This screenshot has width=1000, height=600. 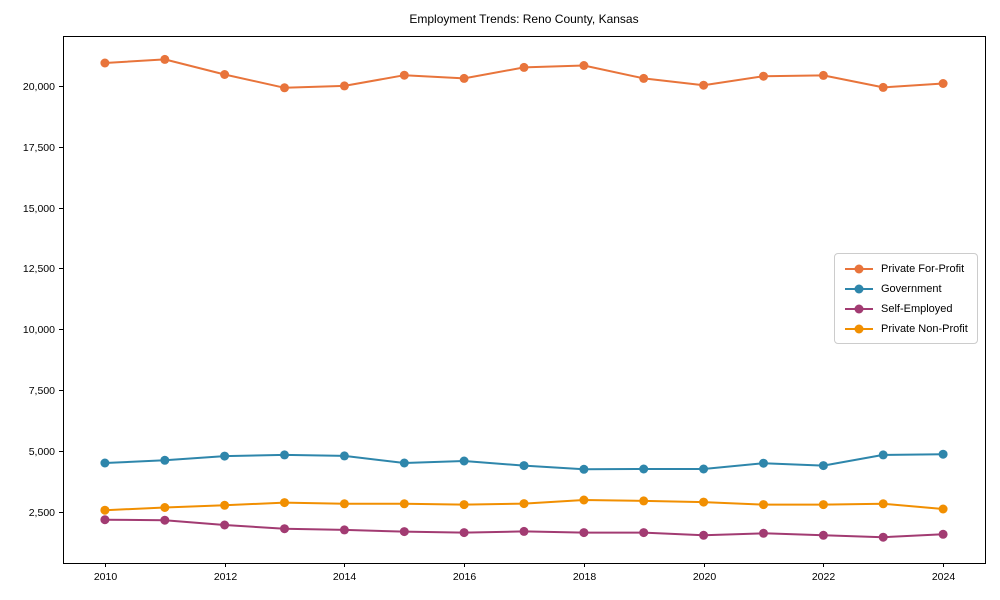 What do you see at coordinates (859, 328) in the screenshot?
I see `legend-marker-private-non-profit` at bounding box center [859, 328].